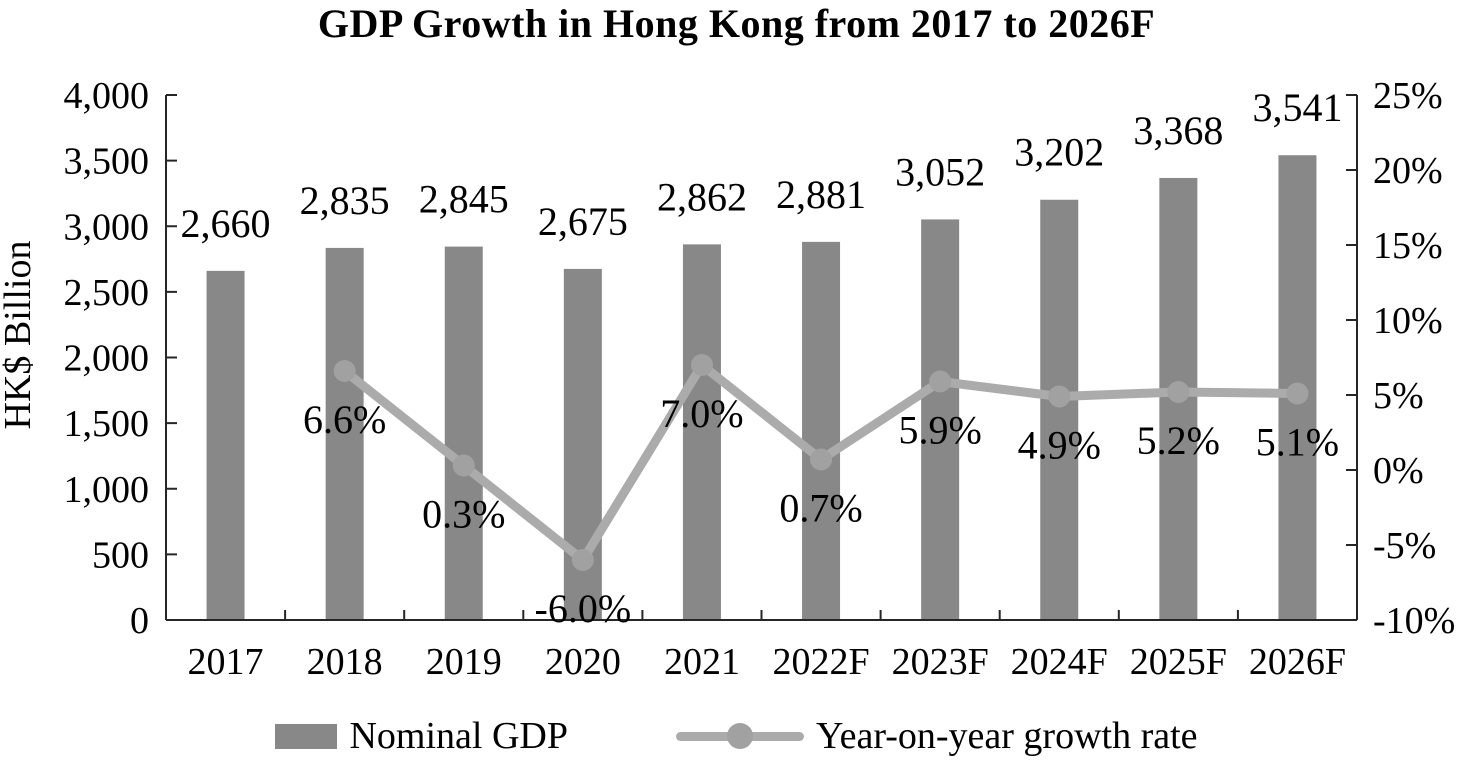 Image resolution: width=1473 pixels, height=767 pixels. I want to click on legend-bar-swatch-icon, so click(306, 736).